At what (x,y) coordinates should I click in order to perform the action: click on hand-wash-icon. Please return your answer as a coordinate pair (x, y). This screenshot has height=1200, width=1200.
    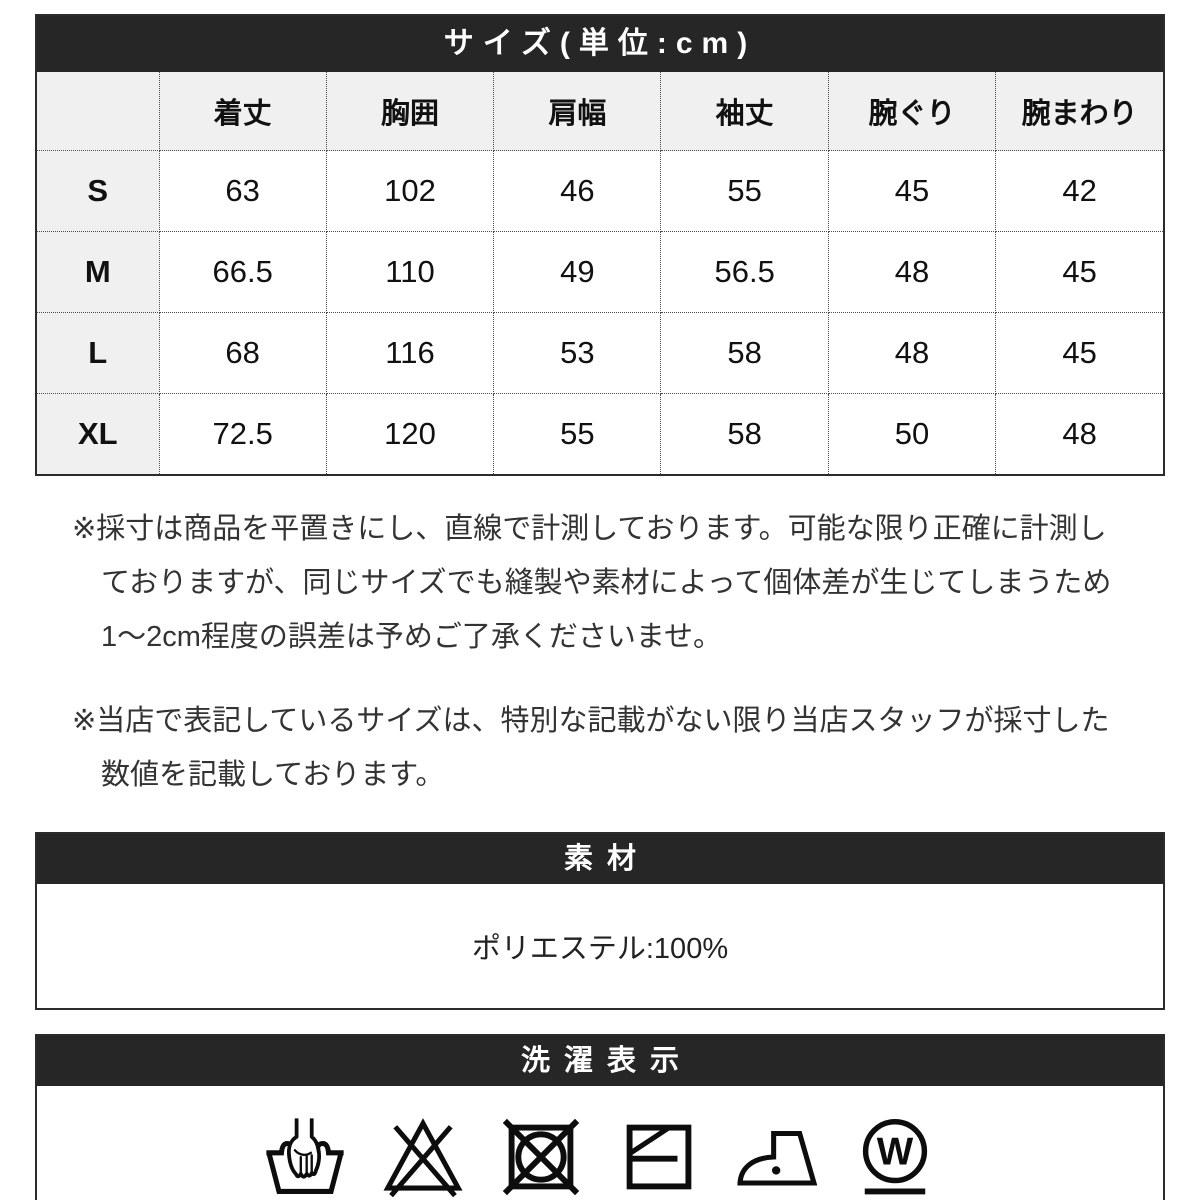
    Looking at the image, I should click on (305, 1156).